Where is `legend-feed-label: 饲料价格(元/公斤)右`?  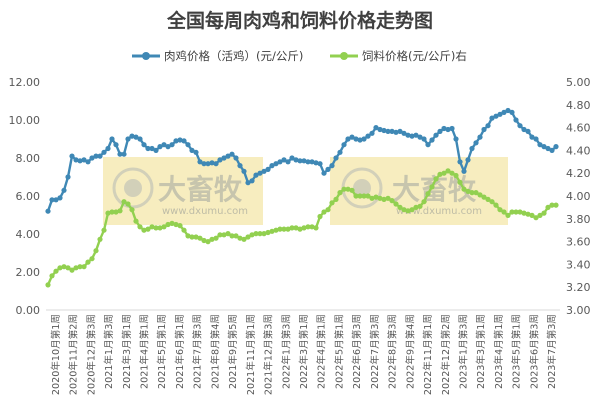 legend-feed-label: 饲料价格(元/公斤)右 is located at coordinates (414, 56).